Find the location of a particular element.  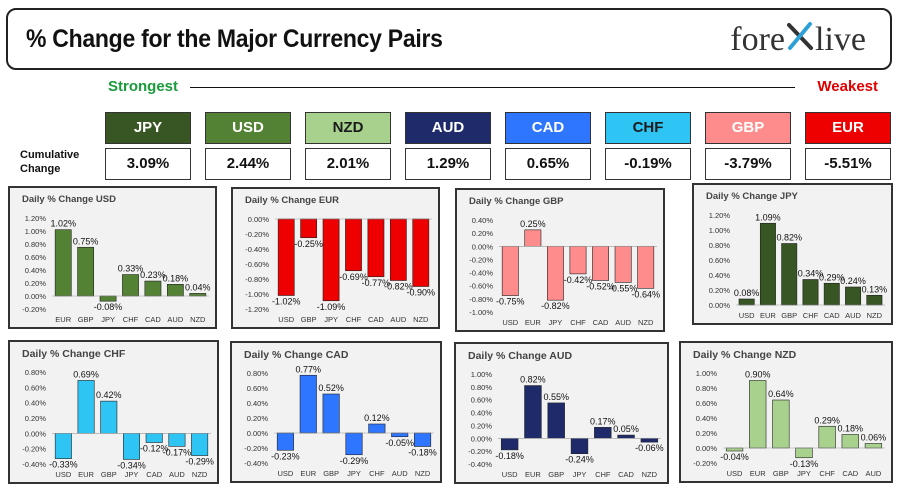

logo-x-icon is located at coordinates (800, 35).